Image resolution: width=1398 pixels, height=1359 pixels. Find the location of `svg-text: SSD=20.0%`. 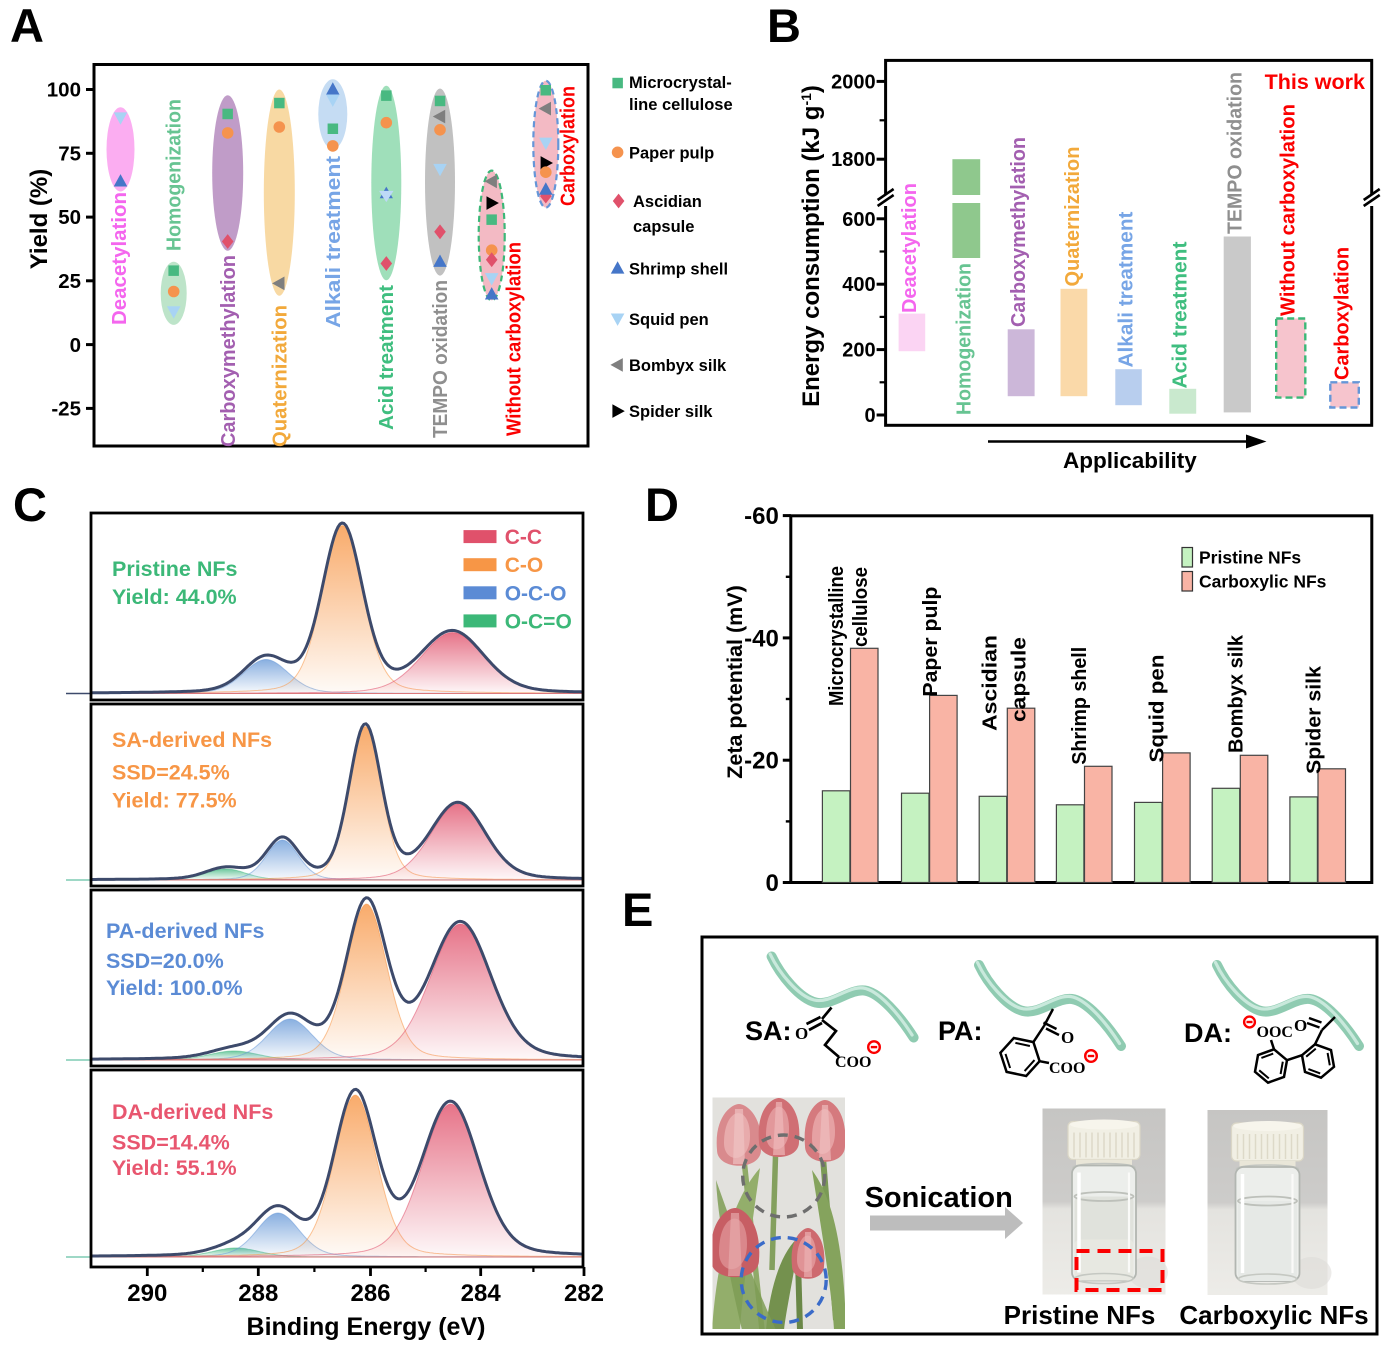

svg-text: SSD=20.0% is located at coordinates (165, 961).